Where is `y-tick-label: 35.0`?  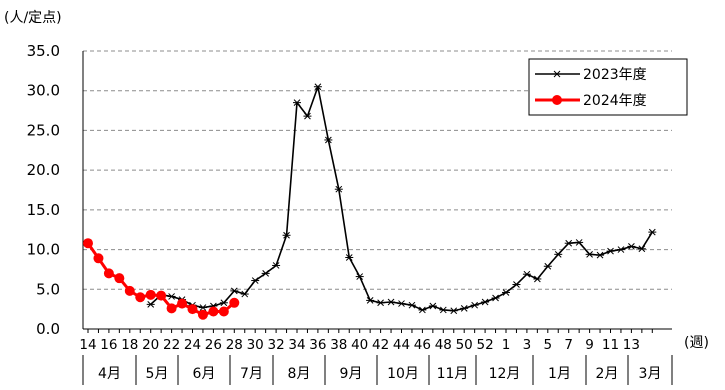 y-tick-label: 35.0 is located at coordinates (43, 51).